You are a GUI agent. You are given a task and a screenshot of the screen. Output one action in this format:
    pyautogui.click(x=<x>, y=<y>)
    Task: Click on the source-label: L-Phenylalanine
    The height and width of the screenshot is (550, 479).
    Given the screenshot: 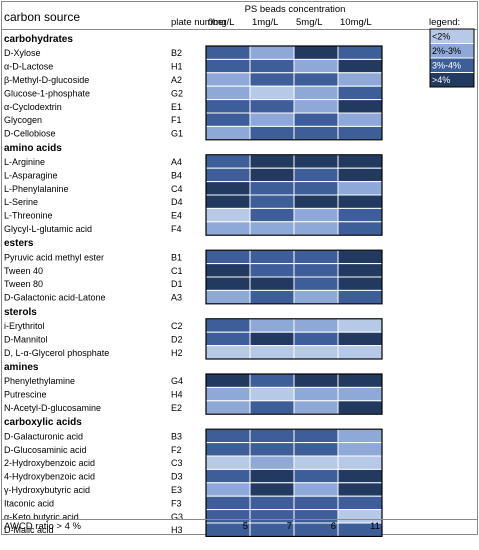 What is the action you would take?
    pyautogui.click(x=36, y=189)
    